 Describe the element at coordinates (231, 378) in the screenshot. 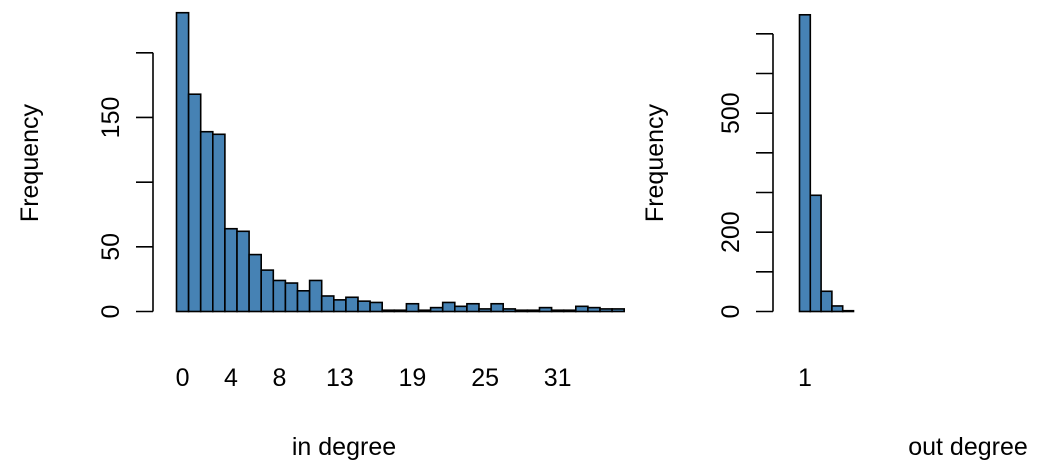

I see `x-tick-label: 4` at that location.